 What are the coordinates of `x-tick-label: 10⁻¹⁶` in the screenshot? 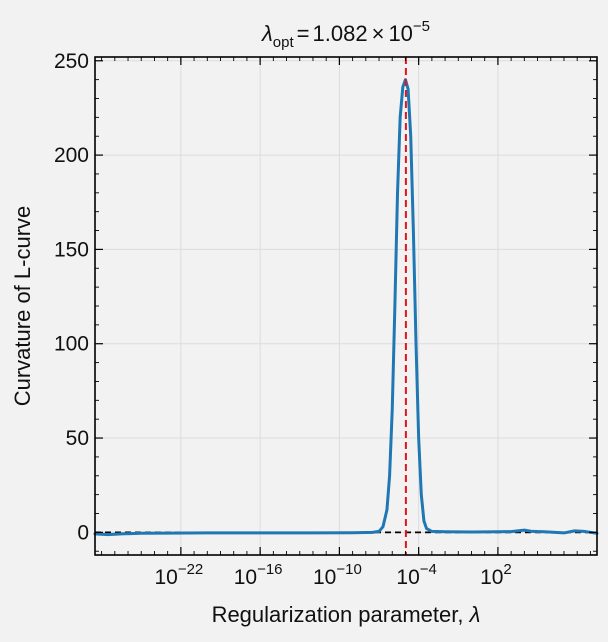 It's located at (258, 575).